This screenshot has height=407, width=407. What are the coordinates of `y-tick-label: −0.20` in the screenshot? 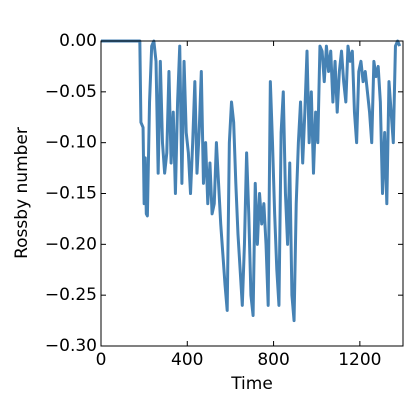 It's located at (71, 244).